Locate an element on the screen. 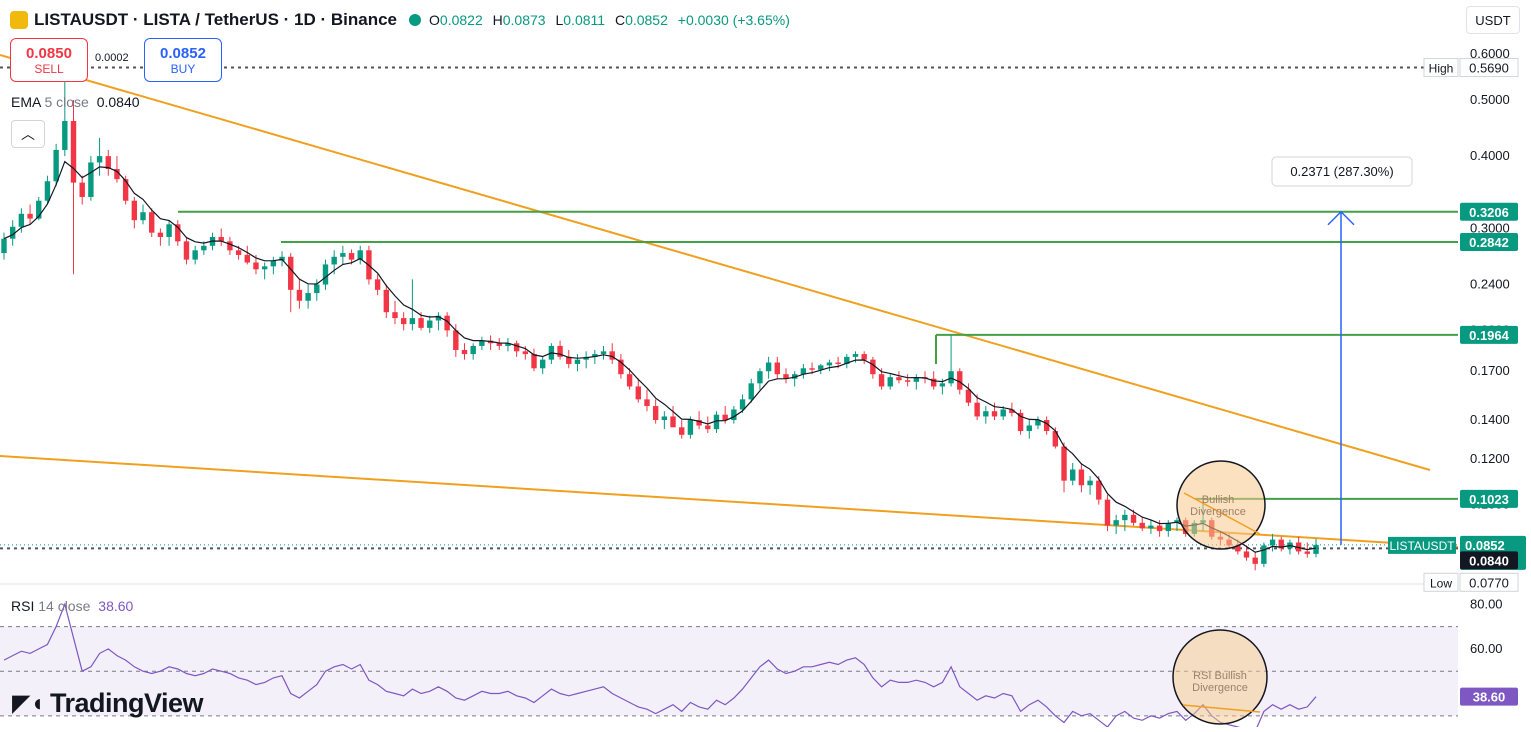 Image resolution: width=1531 pixels, height=732 pixels. rsi-value: 38.60 is located at coordinates (116, 606).